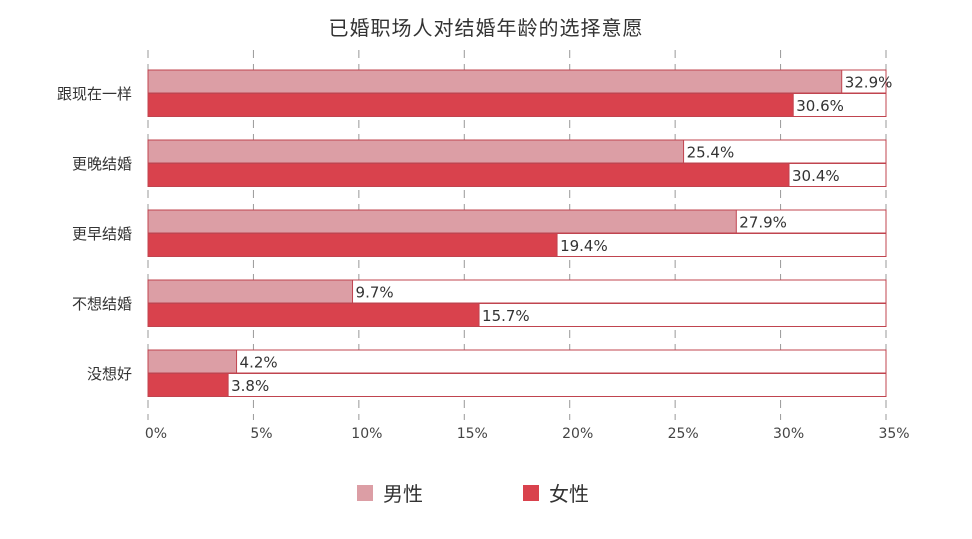 This screenshot has width=972, height=539. What do you see at coordinates (869, 83) in the screenshot?
I see `data-label: 32.9%` at bounding box center [869, 83].